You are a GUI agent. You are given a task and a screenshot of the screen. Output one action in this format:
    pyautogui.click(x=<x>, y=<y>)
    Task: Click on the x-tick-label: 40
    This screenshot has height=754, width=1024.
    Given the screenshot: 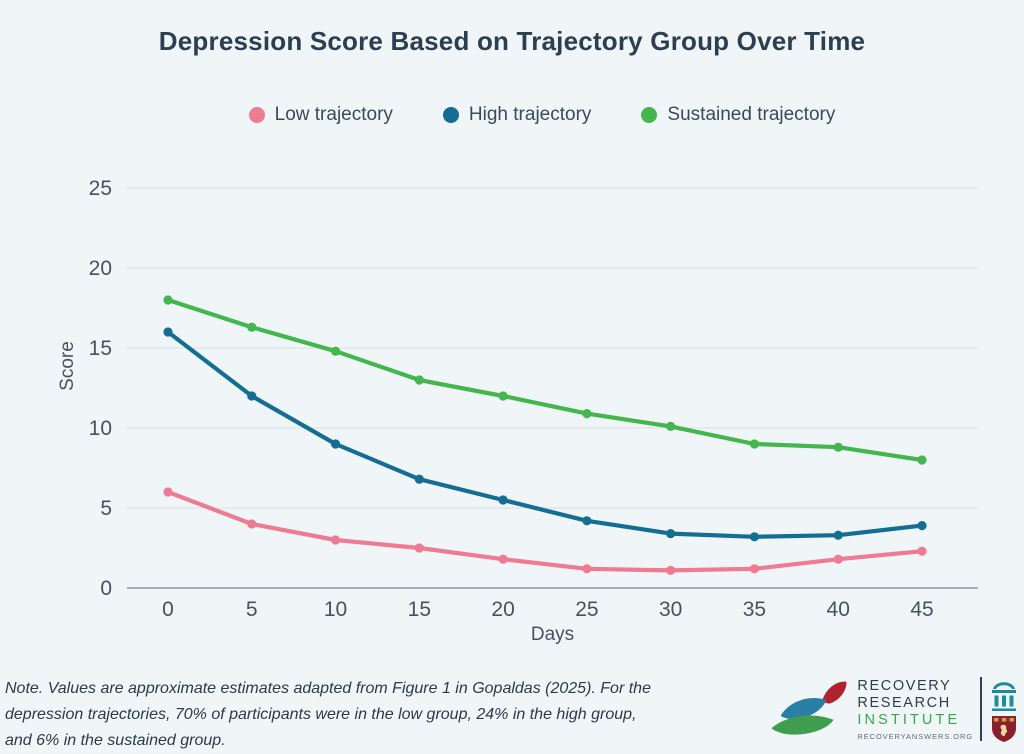 What is the action you would take?
    pyautogui.click(x=838, y=609)
    